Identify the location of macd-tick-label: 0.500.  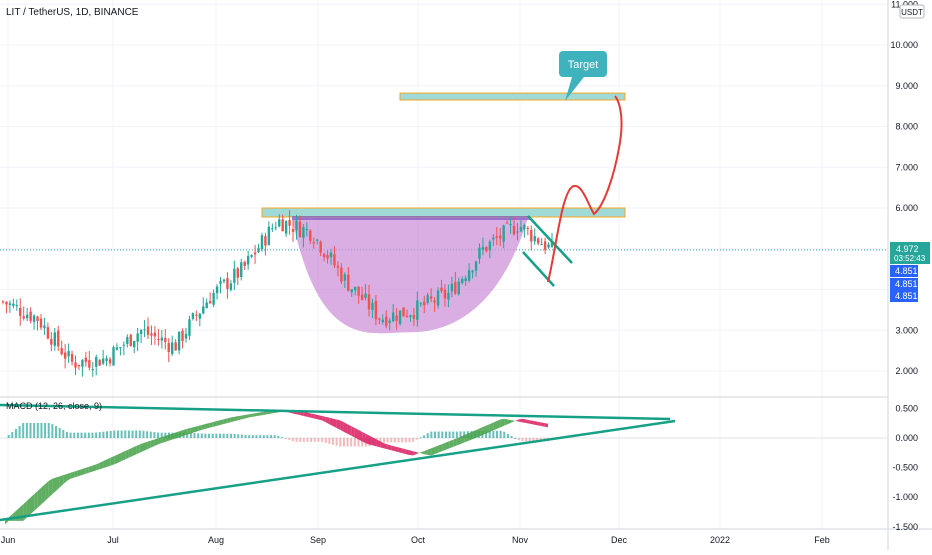
(906, 408).